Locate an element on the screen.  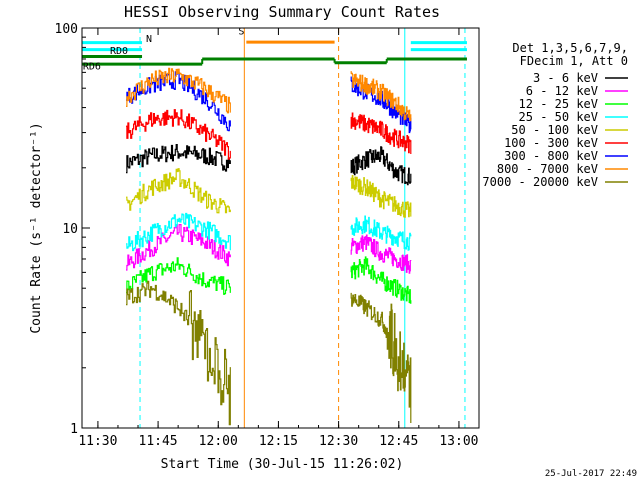
legend-label-8: 7000 - 20000 keV is located at coordinates (540, 182).